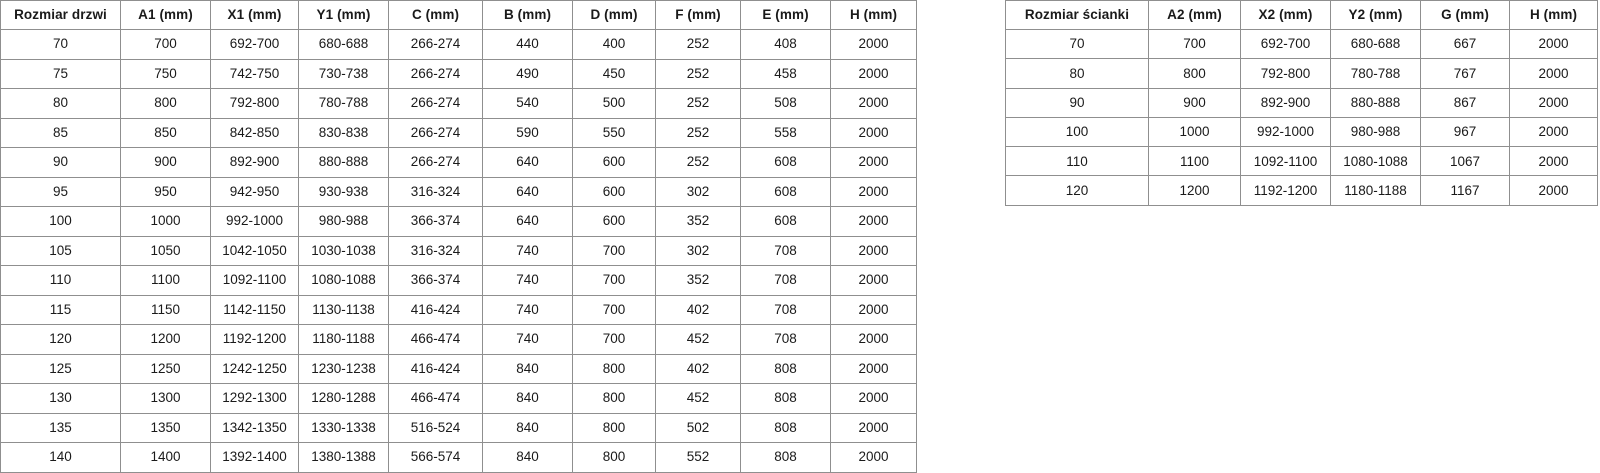 Image resolution: width=1600 pixels, height=473 pixels. Describe the element at coordinates (614, 191) in the screenshot. I see `table-cell: 600` at that location.